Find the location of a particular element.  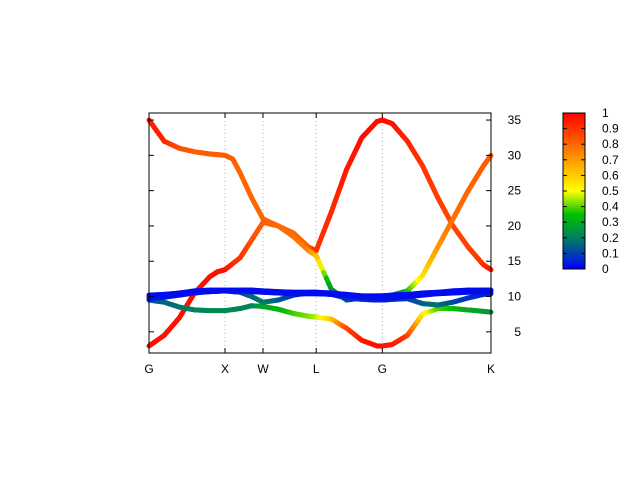

colorbar-tick-label: 1 is located at coordinates (605, 113).